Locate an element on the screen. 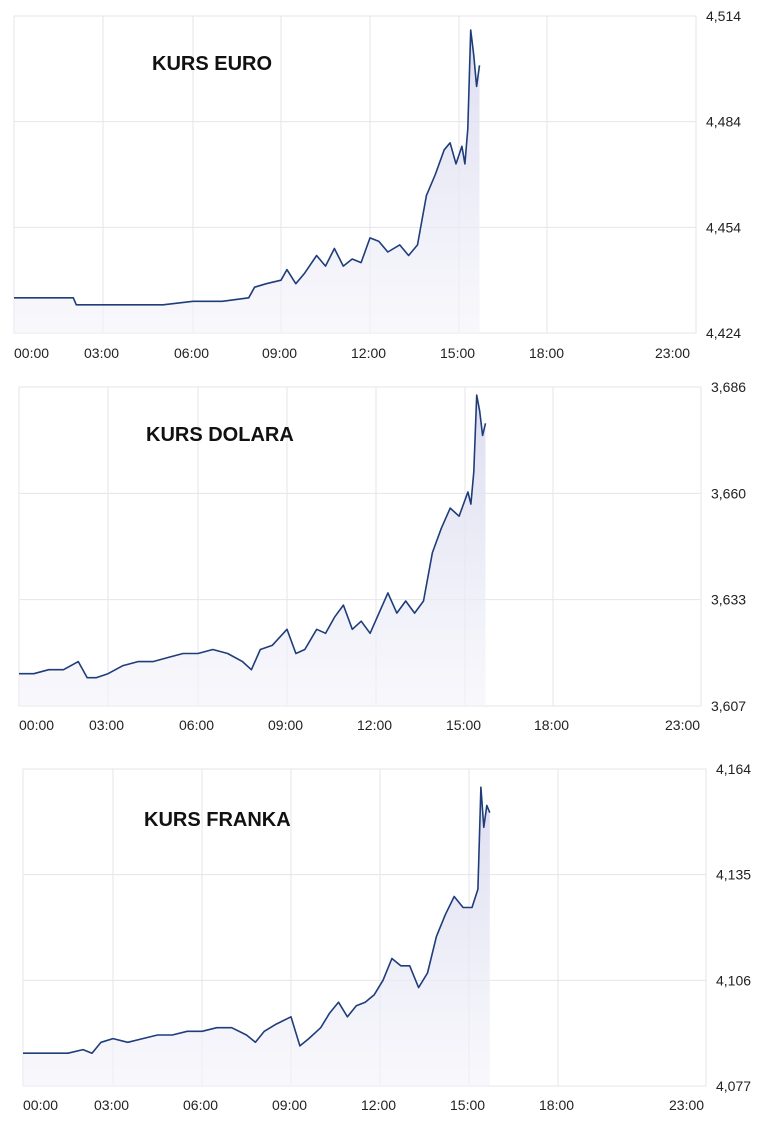 Image resolution: width=764 pixels, height=1129 pixels. chart-title: KURS EURO is located at coordinates (212, 64).